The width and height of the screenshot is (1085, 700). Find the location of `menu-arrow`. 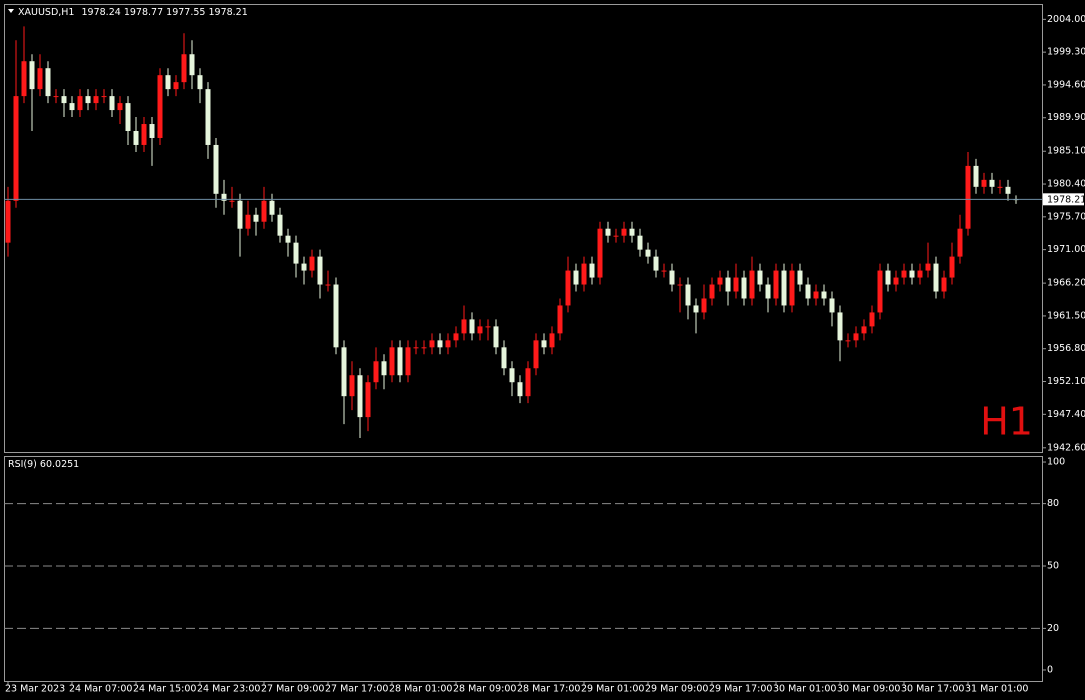

menu-arrow is located at coordinates (11, 11).